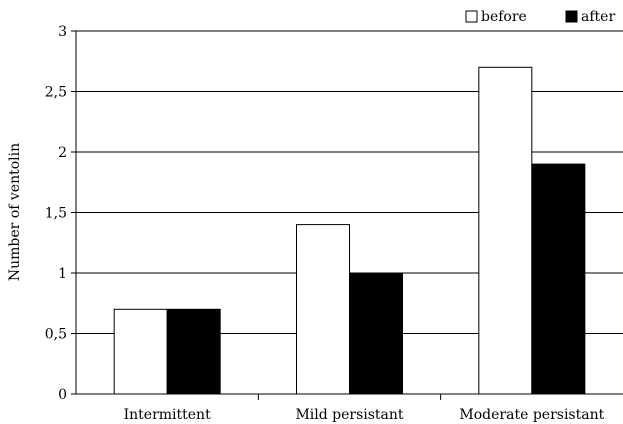 The height and width of the screenshot is (424, 623). I want to click on y-tick-label: 1,5, so click(56, 214).